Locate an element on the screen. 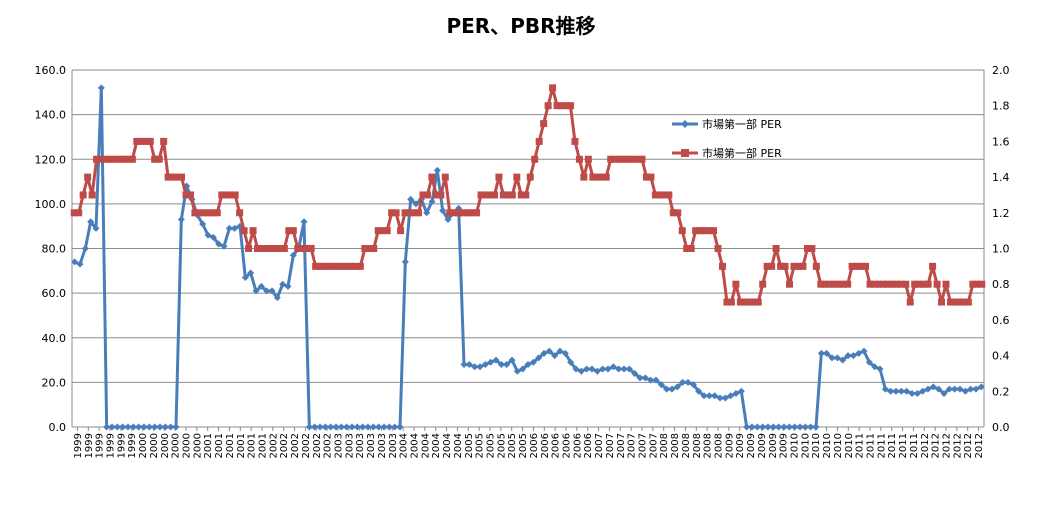 The image size is (1043, 508). y-right-tick-label: 1.2 is located at coordinates (1001, 213).